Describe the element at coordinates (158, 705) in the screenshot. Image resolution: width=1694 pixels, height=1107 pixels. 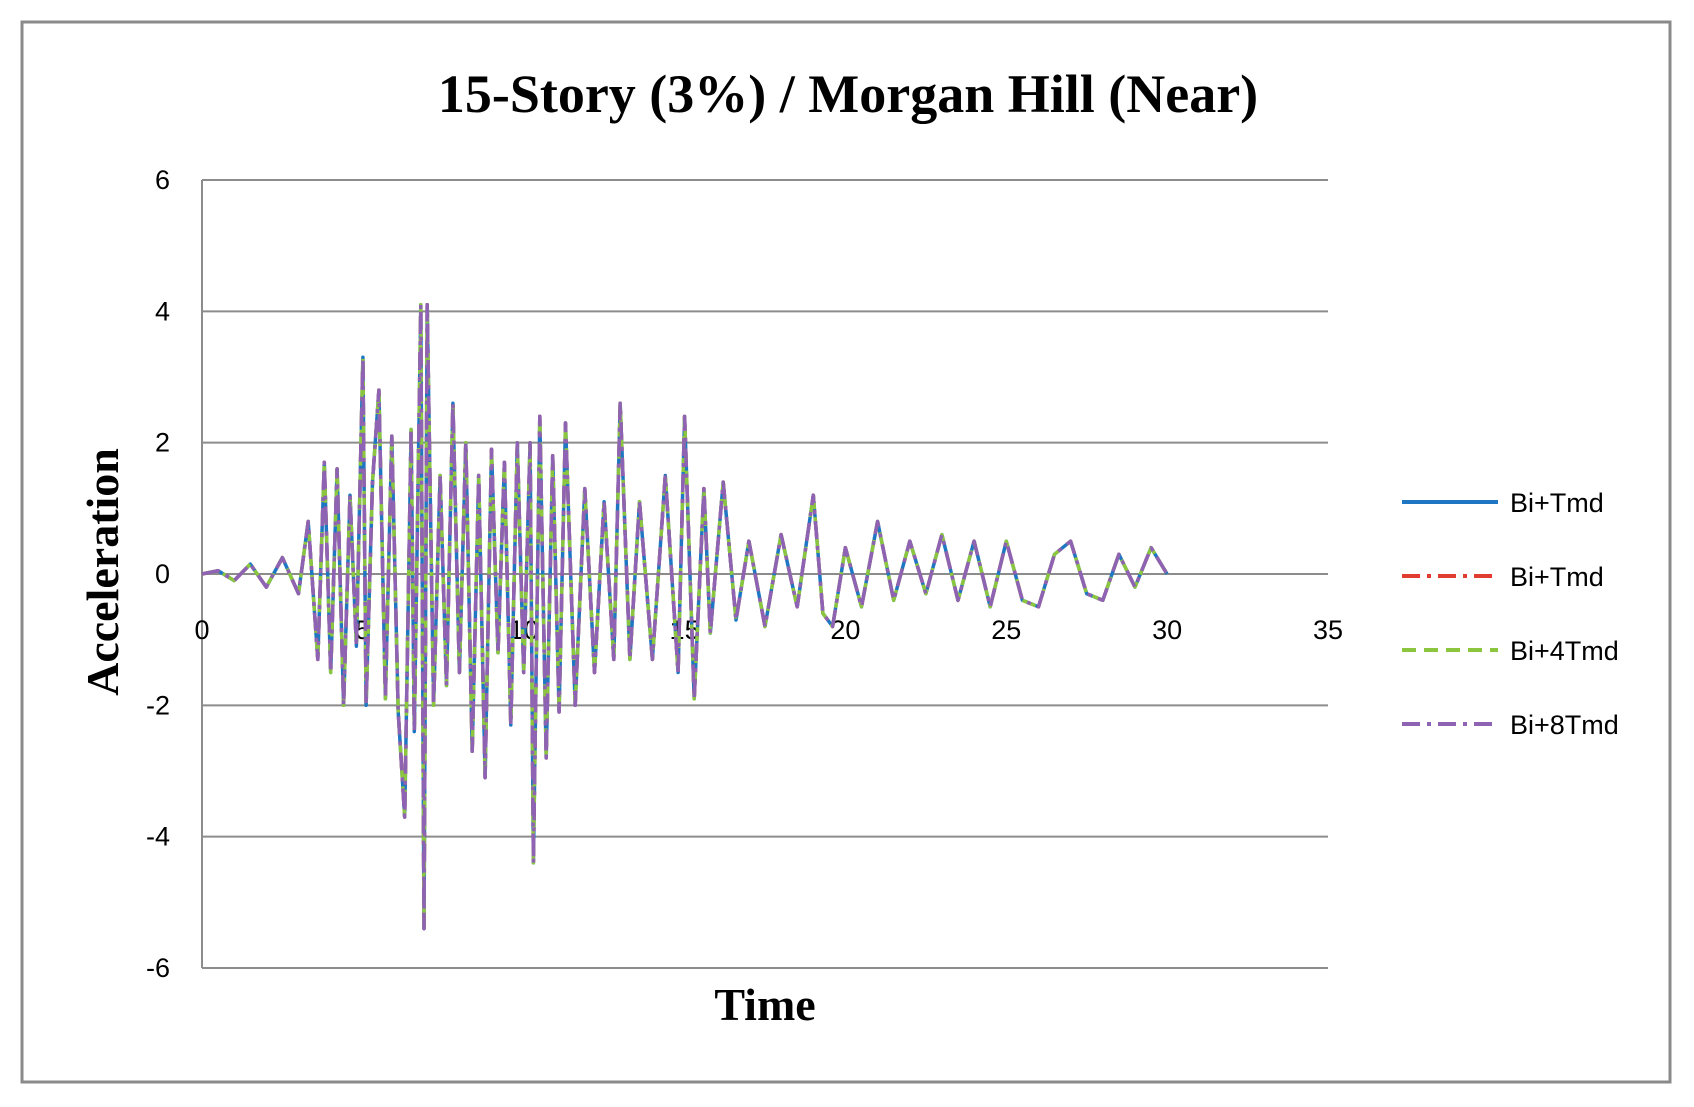
I see `y-tick-label: -2` at that location.